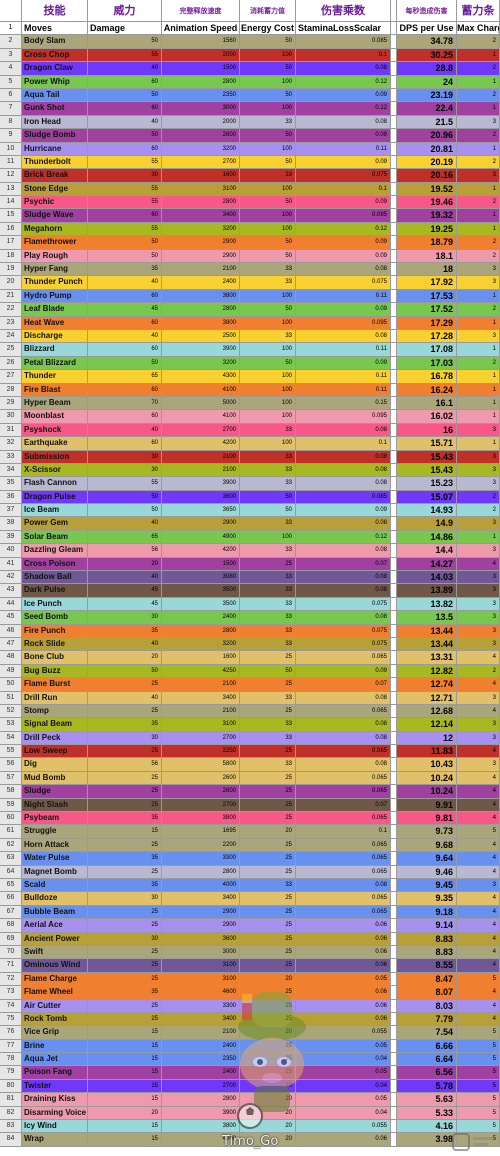 The image size is (500, 1156). What do you see at coordinates (201, 470) in the screenshot?
I see `animation-speed-cell: 2100` at bounding box center [201, 470].